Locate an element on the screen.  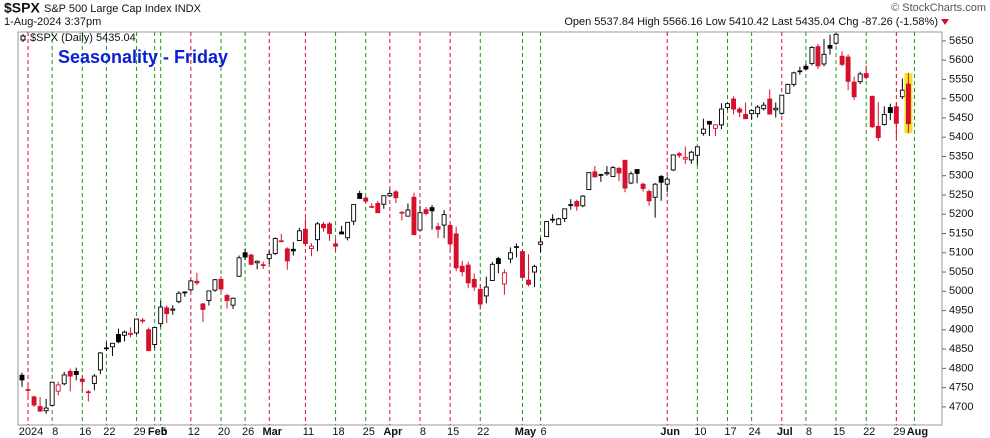
x-tick-label: 5 is located at coordinates (164, 432).